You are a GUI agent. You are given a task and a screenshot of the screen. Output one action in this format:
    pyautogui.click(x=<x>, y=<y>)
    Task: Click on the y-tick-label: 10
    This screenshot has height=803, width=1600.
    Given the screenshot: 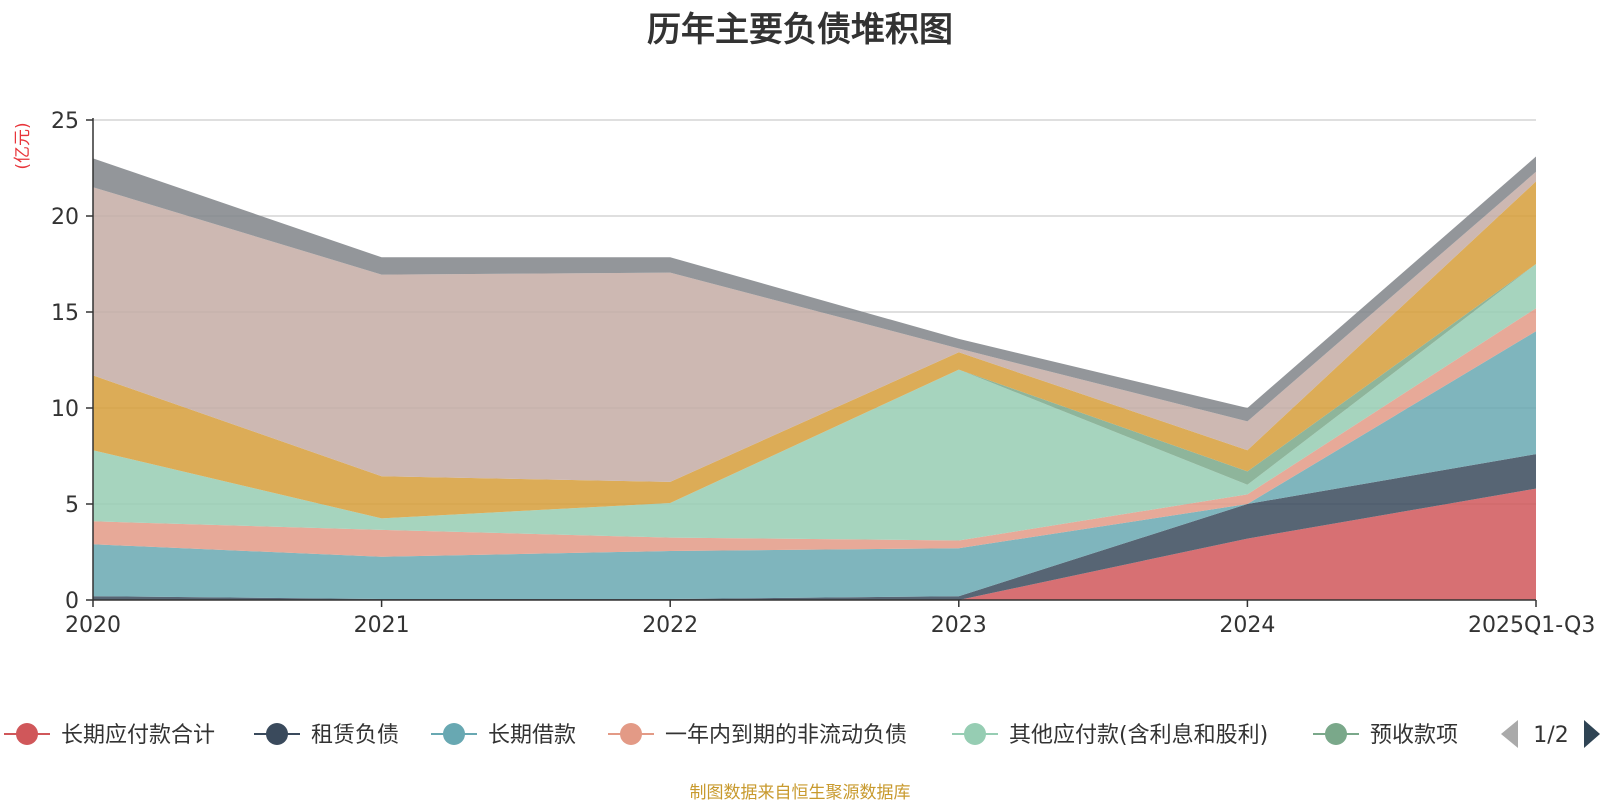 What is the action you would take?
    pyautogui.click(x=65, y=409)
    